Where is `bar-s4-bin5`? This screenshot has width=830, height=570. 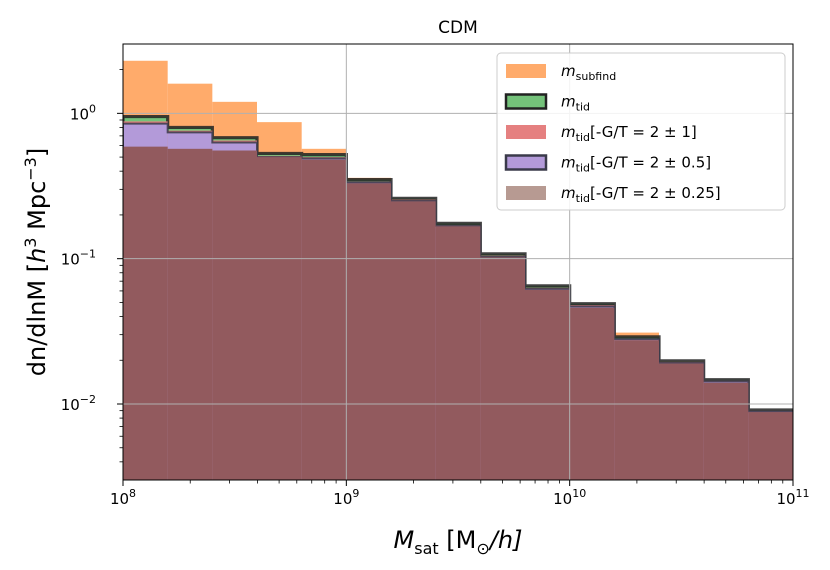 bar-s4-bin5 is located at coordinates (369, 331).